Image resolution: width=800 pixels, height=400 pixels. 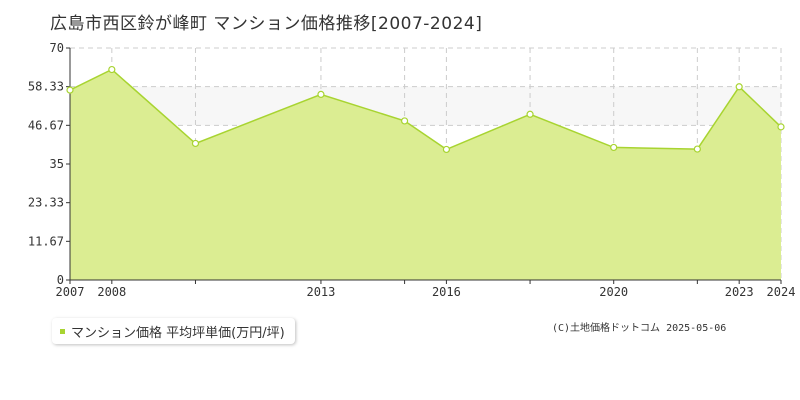 What do you see at coordinates (62, 331) in the screenshot?
I see `legend-swatch` at bounding box center [62, 331].